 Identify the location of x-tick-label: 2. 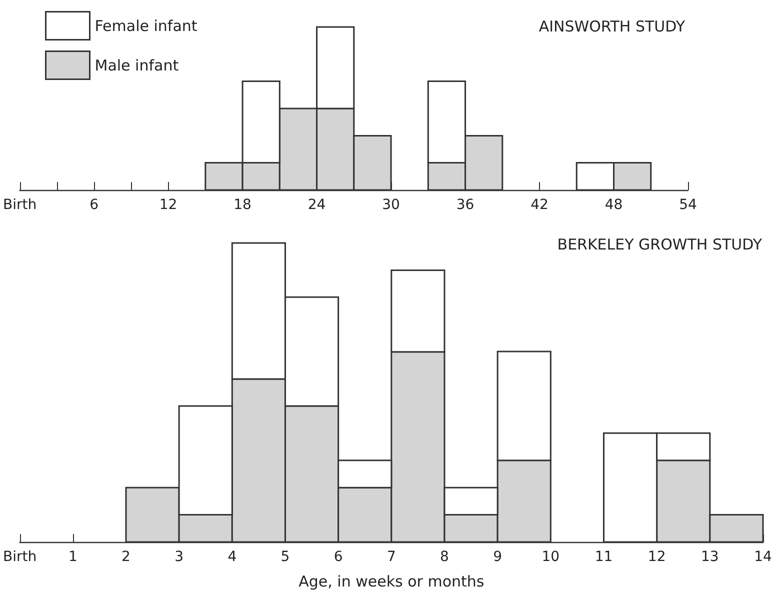
(126, 557).